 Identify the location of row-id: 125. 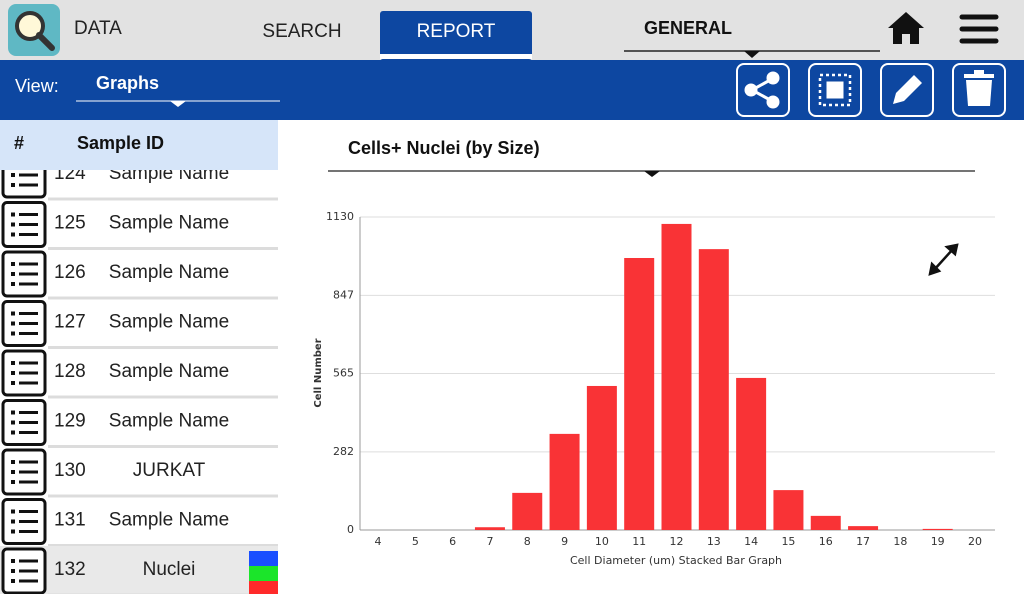
(70, 223).